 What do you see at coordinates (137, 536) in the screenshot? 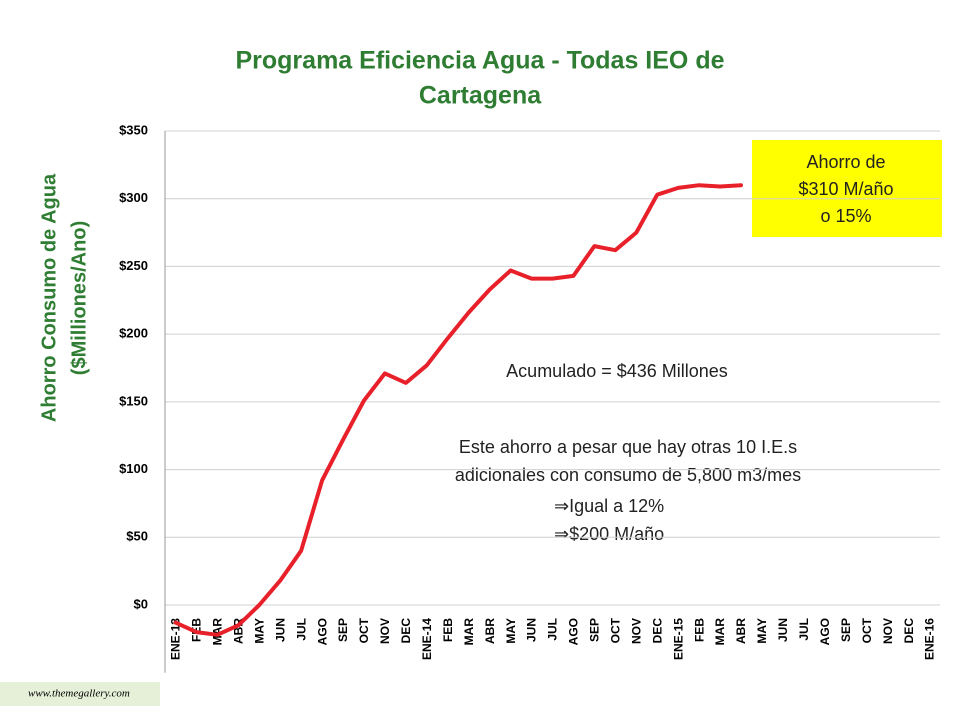
I see `y-tick-label: $50` at bounding box center [137, 536].